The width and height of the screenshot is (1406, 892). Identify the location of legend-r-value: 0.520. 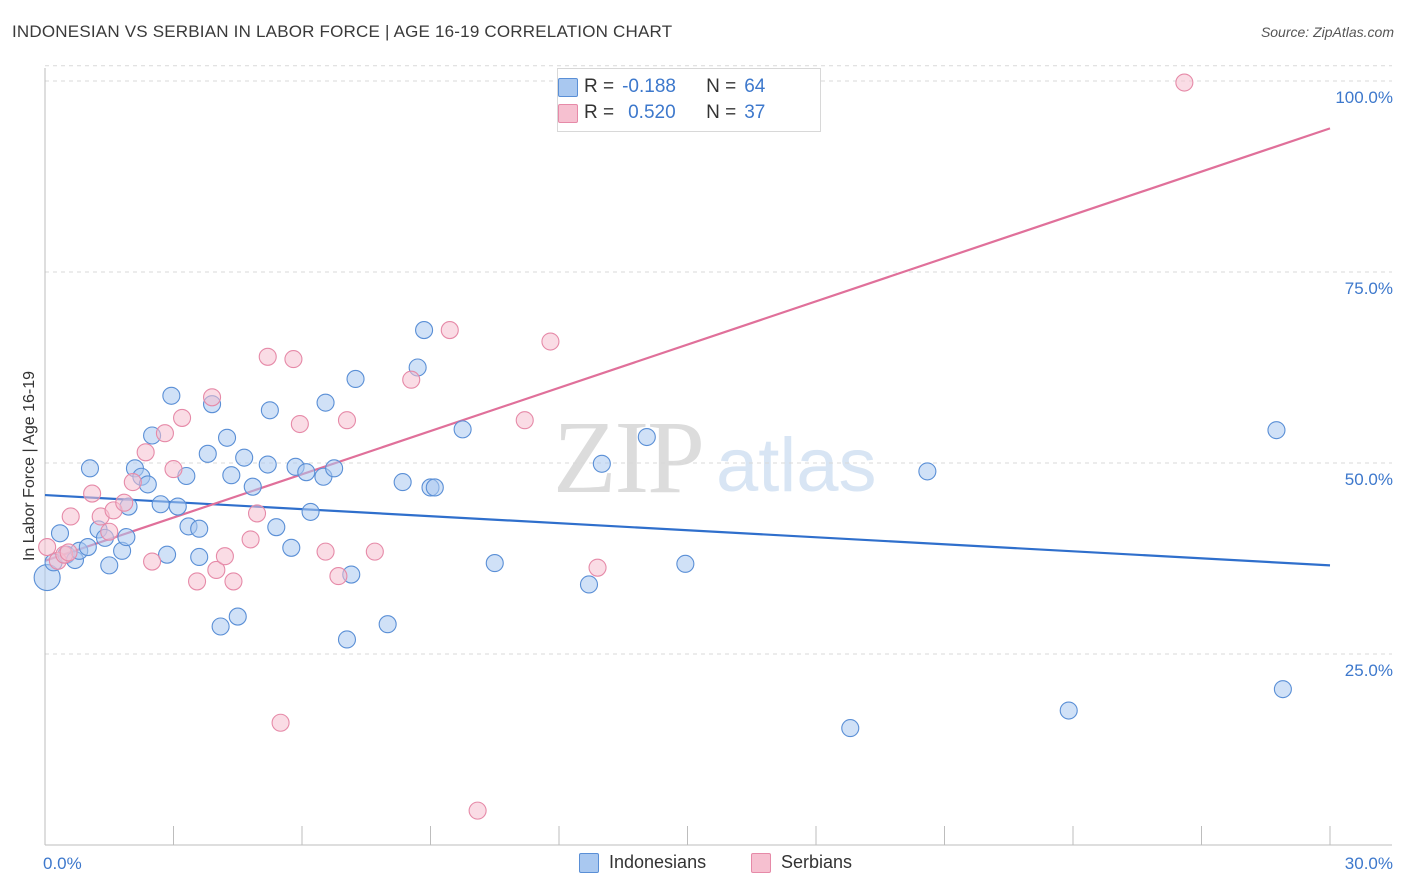
(652, 112).